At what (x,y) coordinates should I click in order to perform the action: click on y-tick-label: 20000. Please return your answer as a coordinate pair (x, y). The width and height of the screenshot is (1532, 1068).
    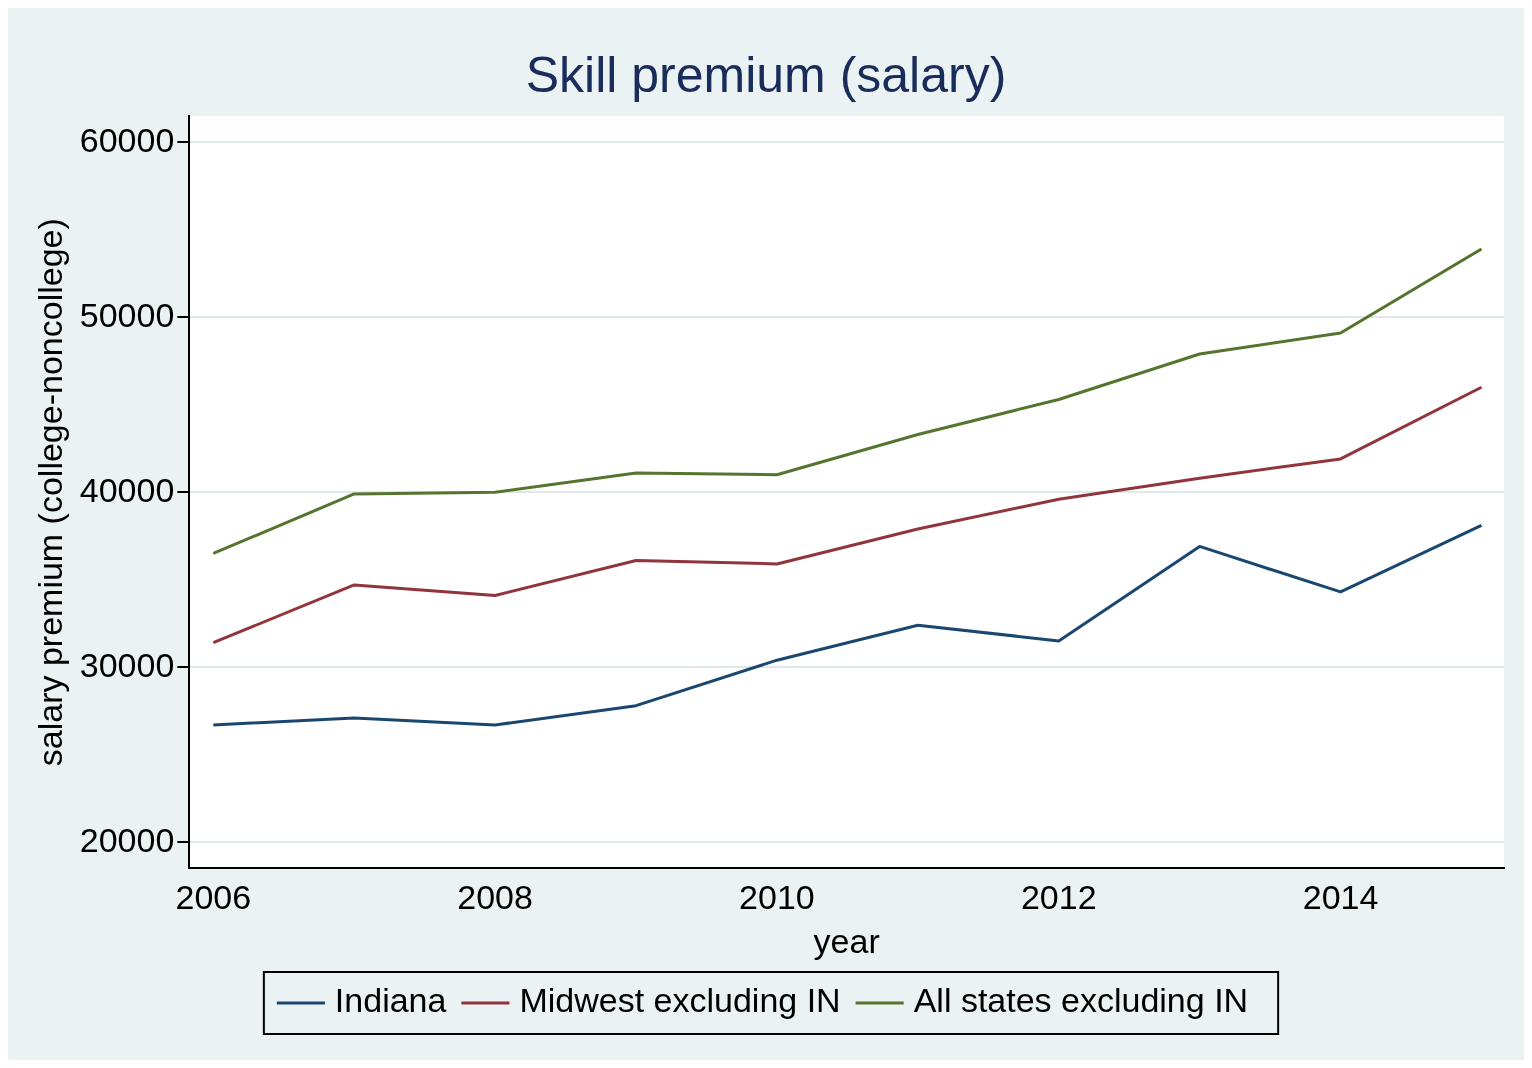
    Looking at the image, I should click on (127, 839).